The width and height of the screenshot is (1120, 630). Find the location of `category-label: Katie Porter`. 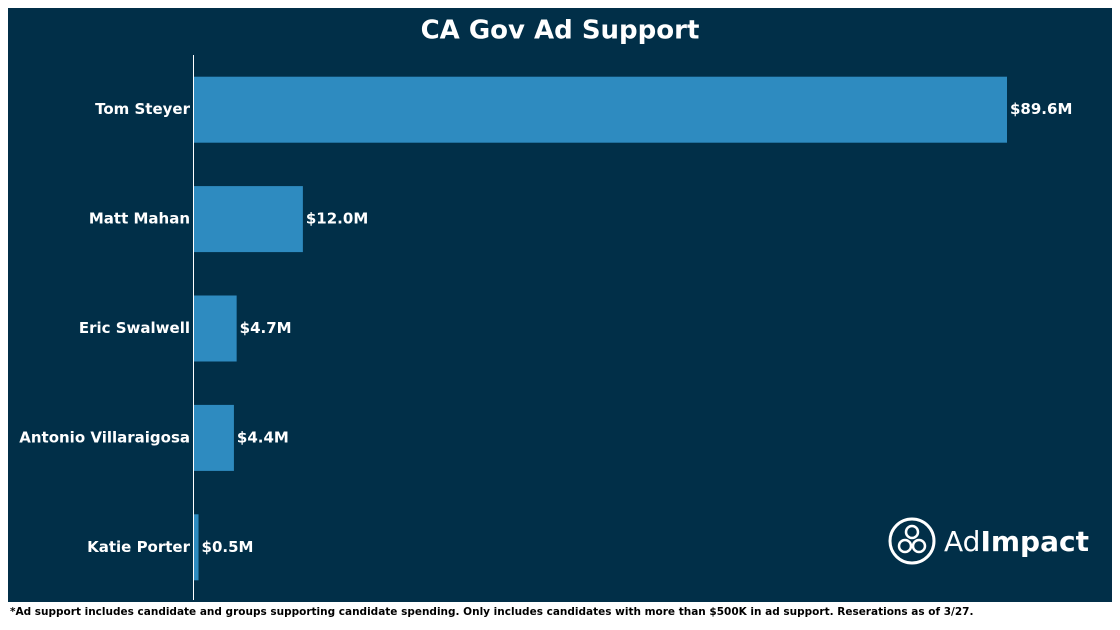

category-label: Katie Porter is located at coordinates (138, 547).